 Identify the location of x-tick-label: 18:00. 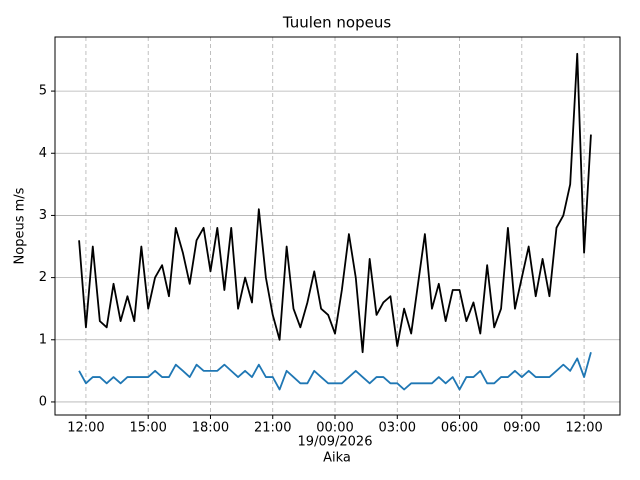
(210, 428).